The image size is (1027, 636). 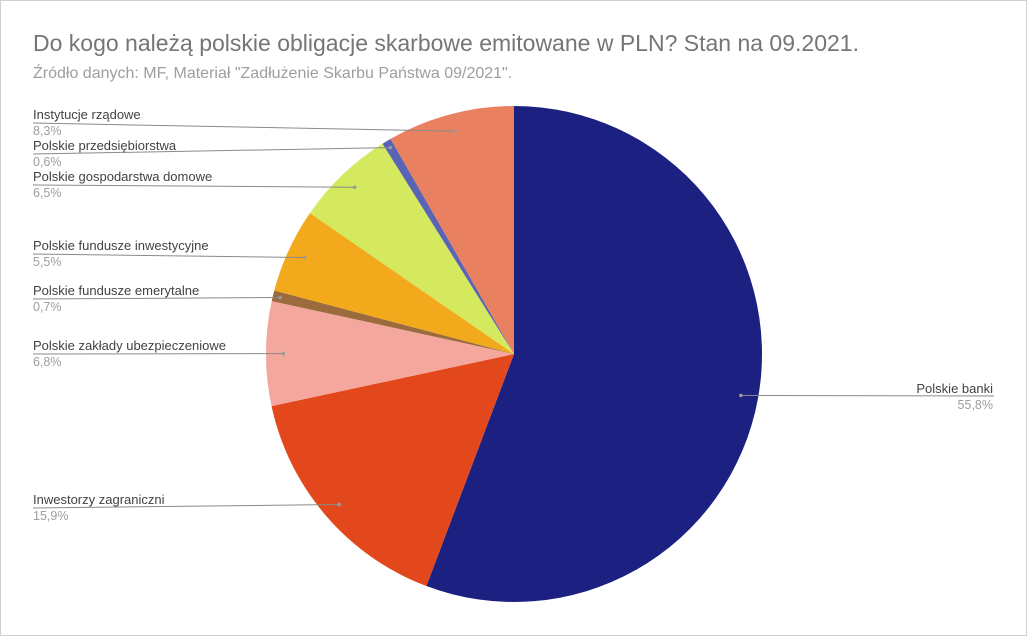 What do you see at coordinates (47, 362) in the screenshot?
I see `pct-zaklady-ubezpieczeniowe: 6,8%` at bounding box center [47, 362].